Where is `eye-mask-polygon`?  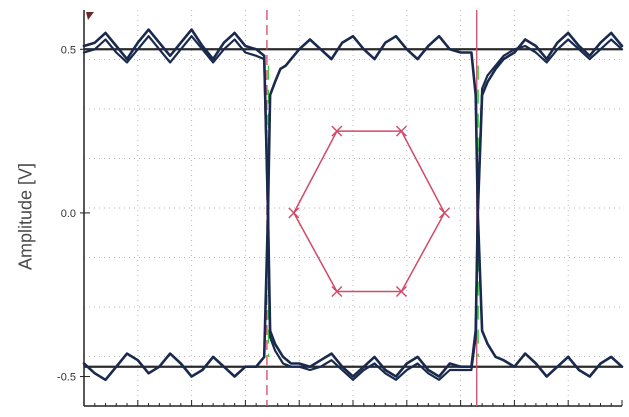 eye-mask-polygon is located at coordinates (369, 211).